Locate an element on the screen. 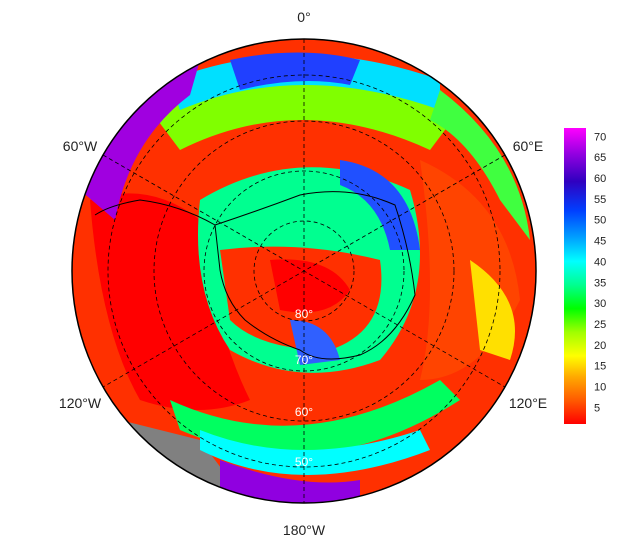  colorbar-tick-label: 10 is located at coordinates (600, 387).